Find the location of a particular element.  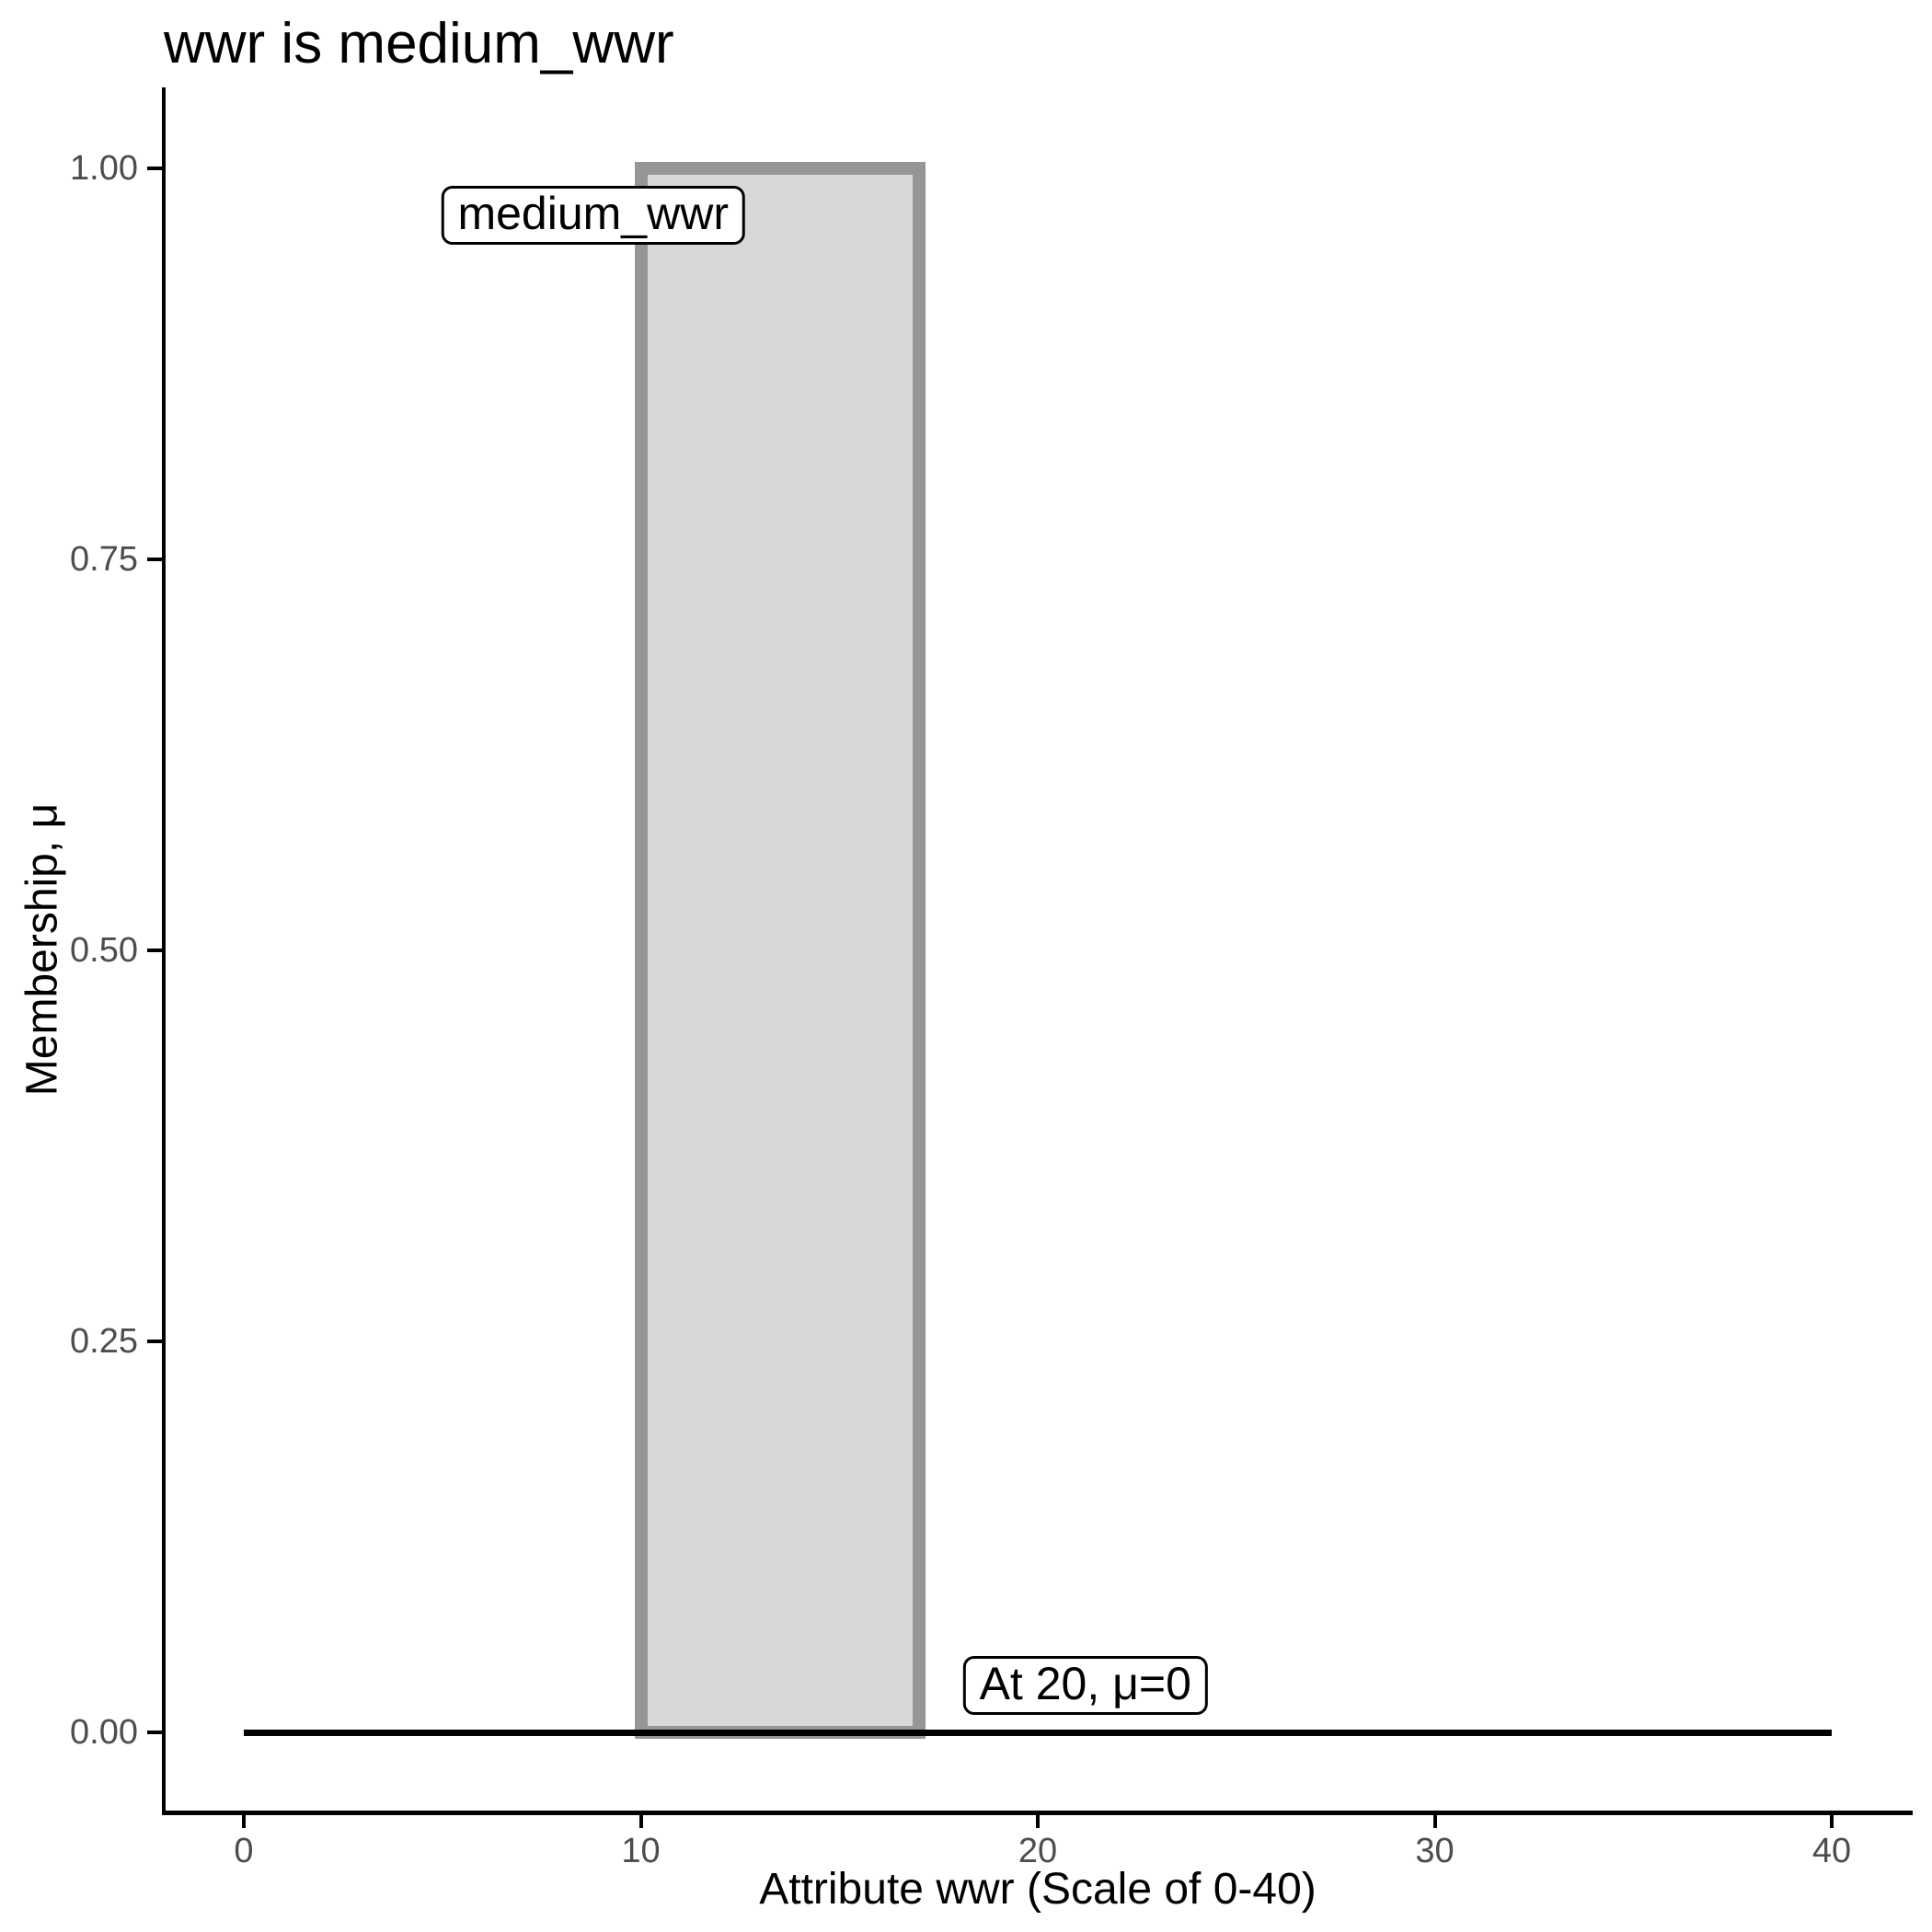

x-tick-label: 10 is located at coordinates (641, 1851).